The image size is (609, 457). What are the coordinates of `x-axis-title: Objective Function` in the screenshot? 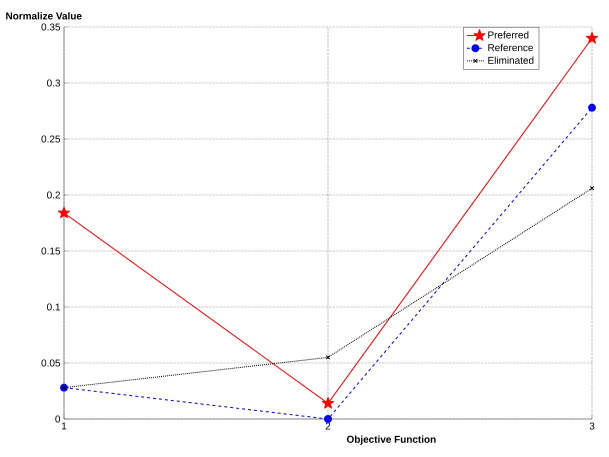 It's located at (391, 440).